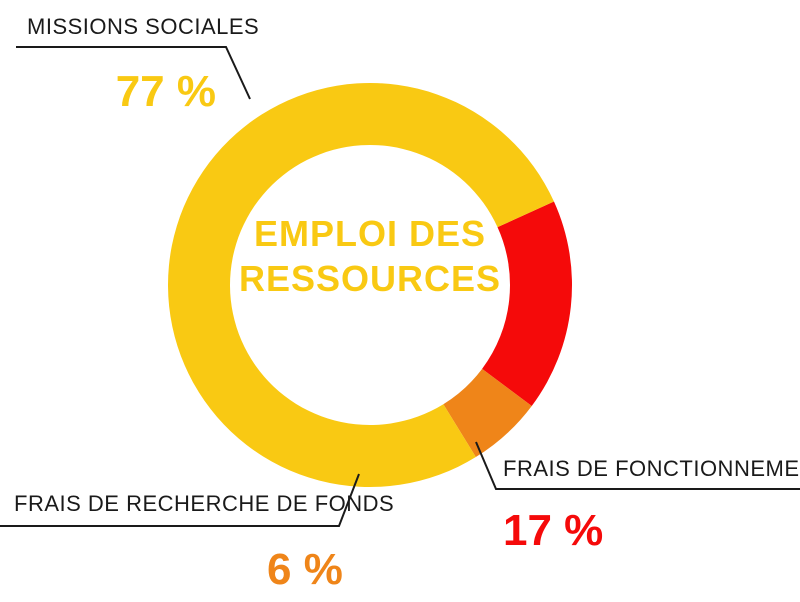 This screenshot has width=800, height=602. I want to click on slice-label-group-missions-sociales: MISSIONS SOCIALES 77 %, so click(137, 65).